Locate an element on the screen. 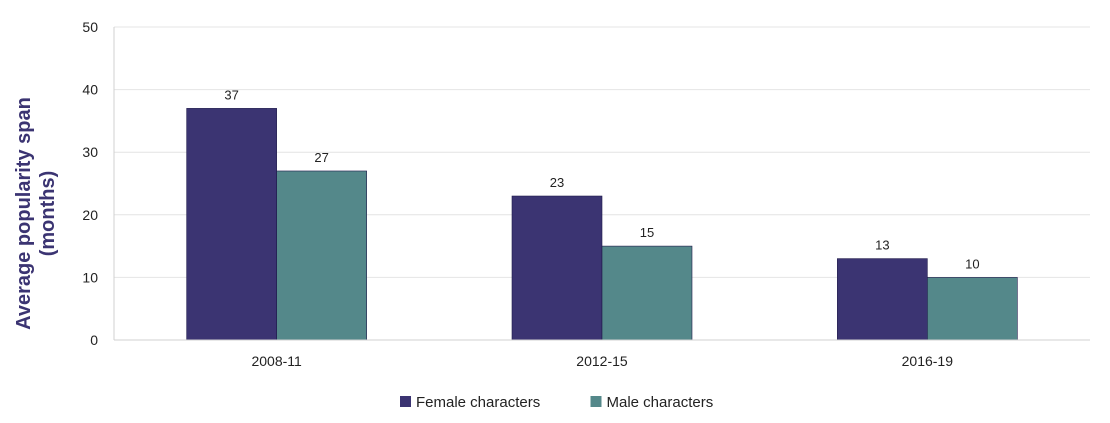 Image resolution: width=1110 pixels, height=423 pixels. x-tick-label: 2008-11 is located at coordinates (276, 361).